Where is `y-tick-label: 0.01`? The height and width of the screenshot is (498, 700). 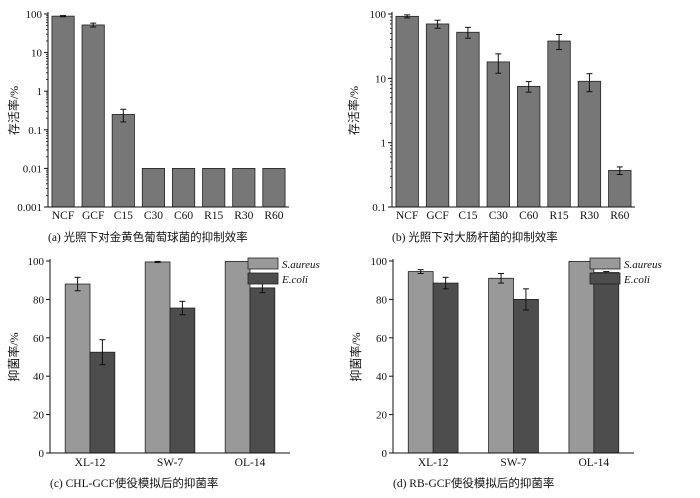 y-tick-label: 0.01 is located at coordinates (32, 169).